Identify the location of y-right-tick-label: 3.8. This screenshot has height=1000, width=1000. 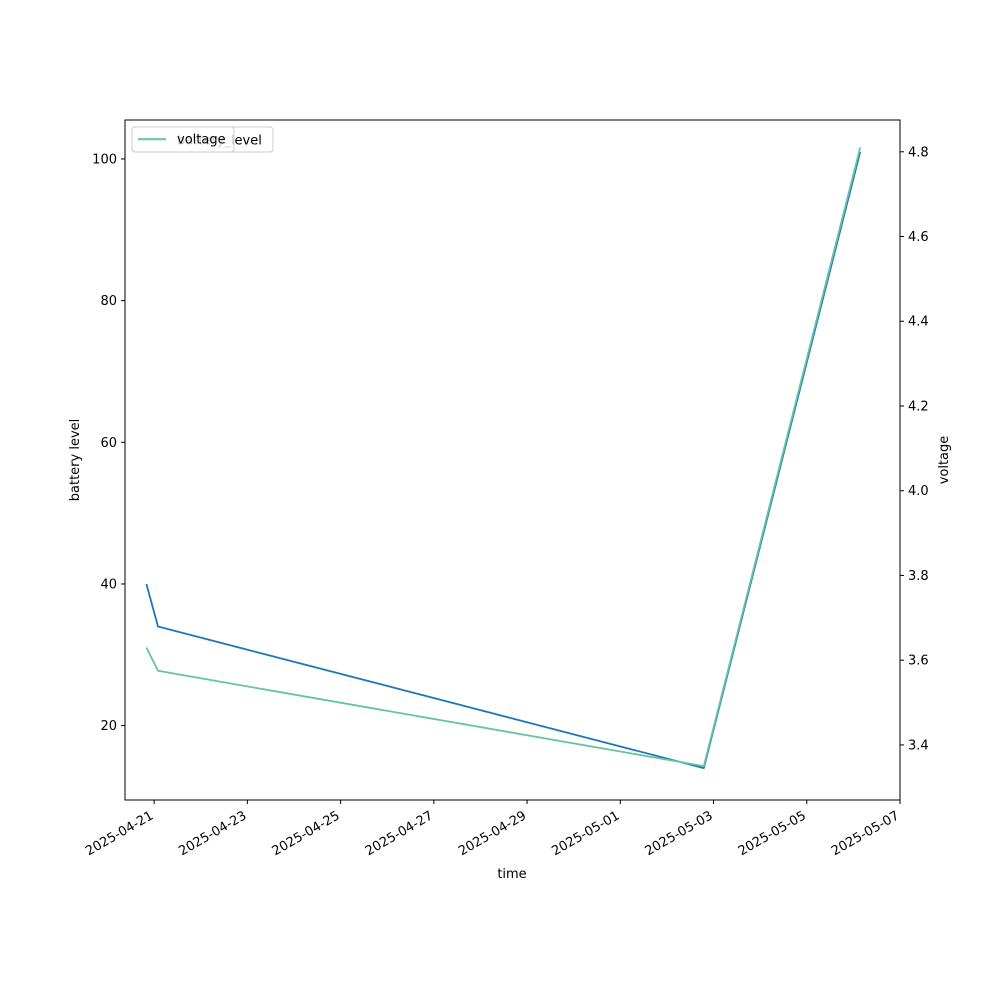
(918, 576).